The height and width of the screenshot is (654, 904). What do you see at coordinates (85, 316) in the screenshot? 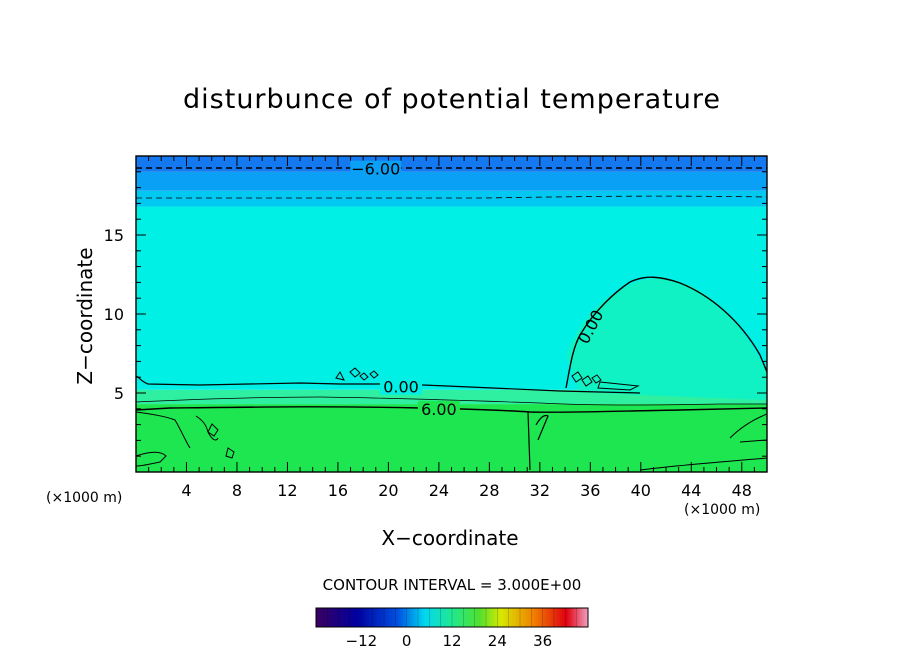
I see `y-axis-label: Z−coordinate` at bounding box center [85, 316].